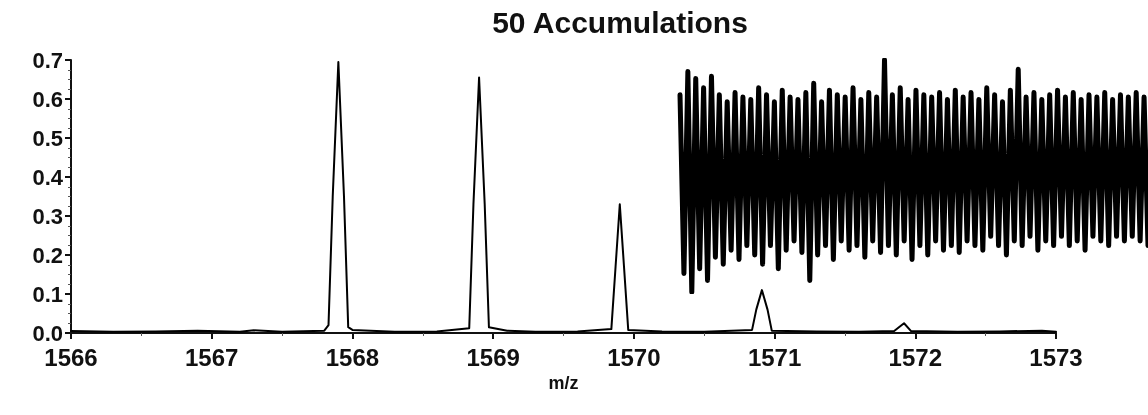 Image resolution: width=1148 pixels, height=415 pixels. I want to click on y-tick-label: 0.5, so click(47, 138).